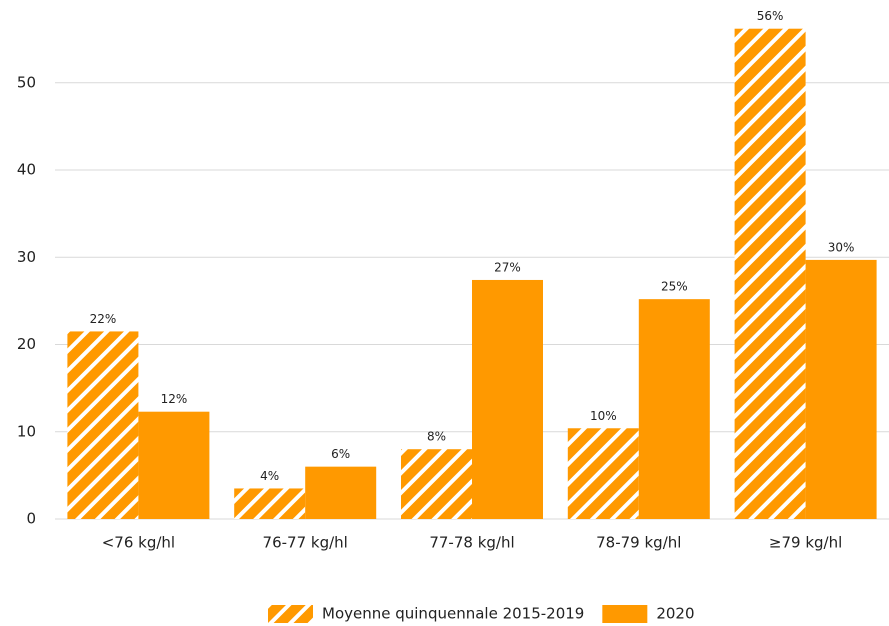  Describe the element at coordinates (340, 454) in the screenshot. I see `value-label: 6%` at that location.